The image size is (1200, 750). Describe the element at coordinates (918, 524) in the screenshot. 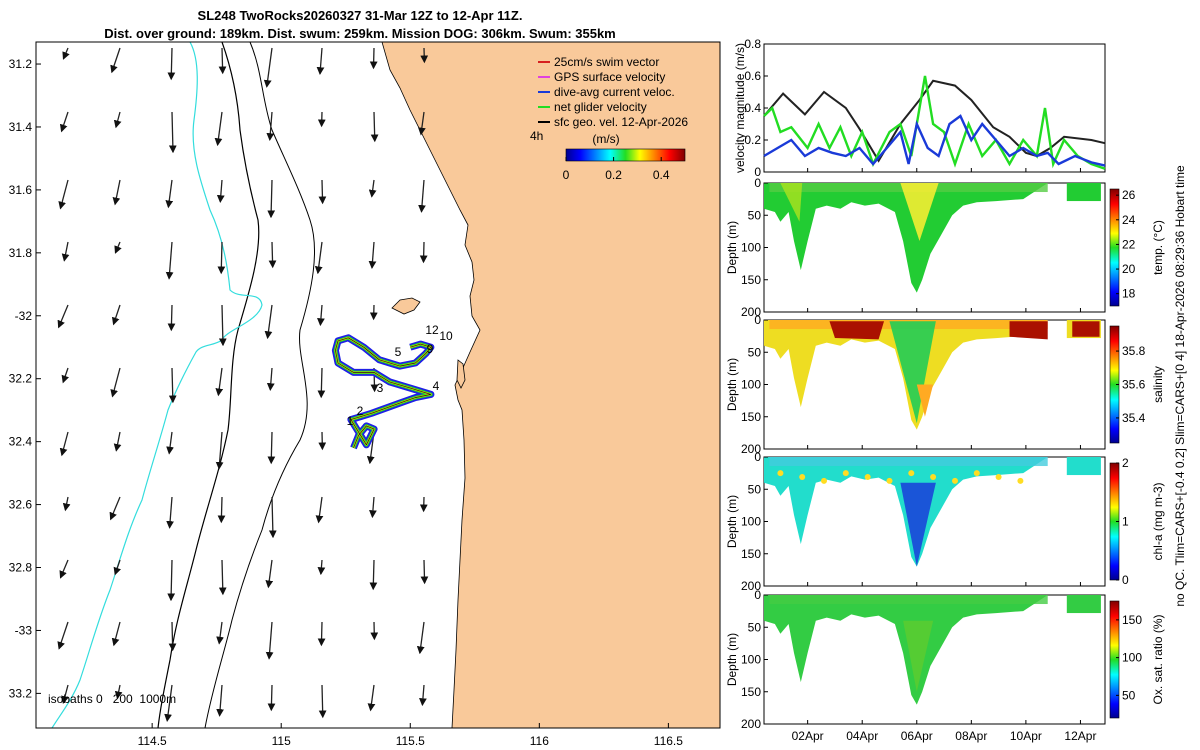

I see `chla-low-core` at that location.